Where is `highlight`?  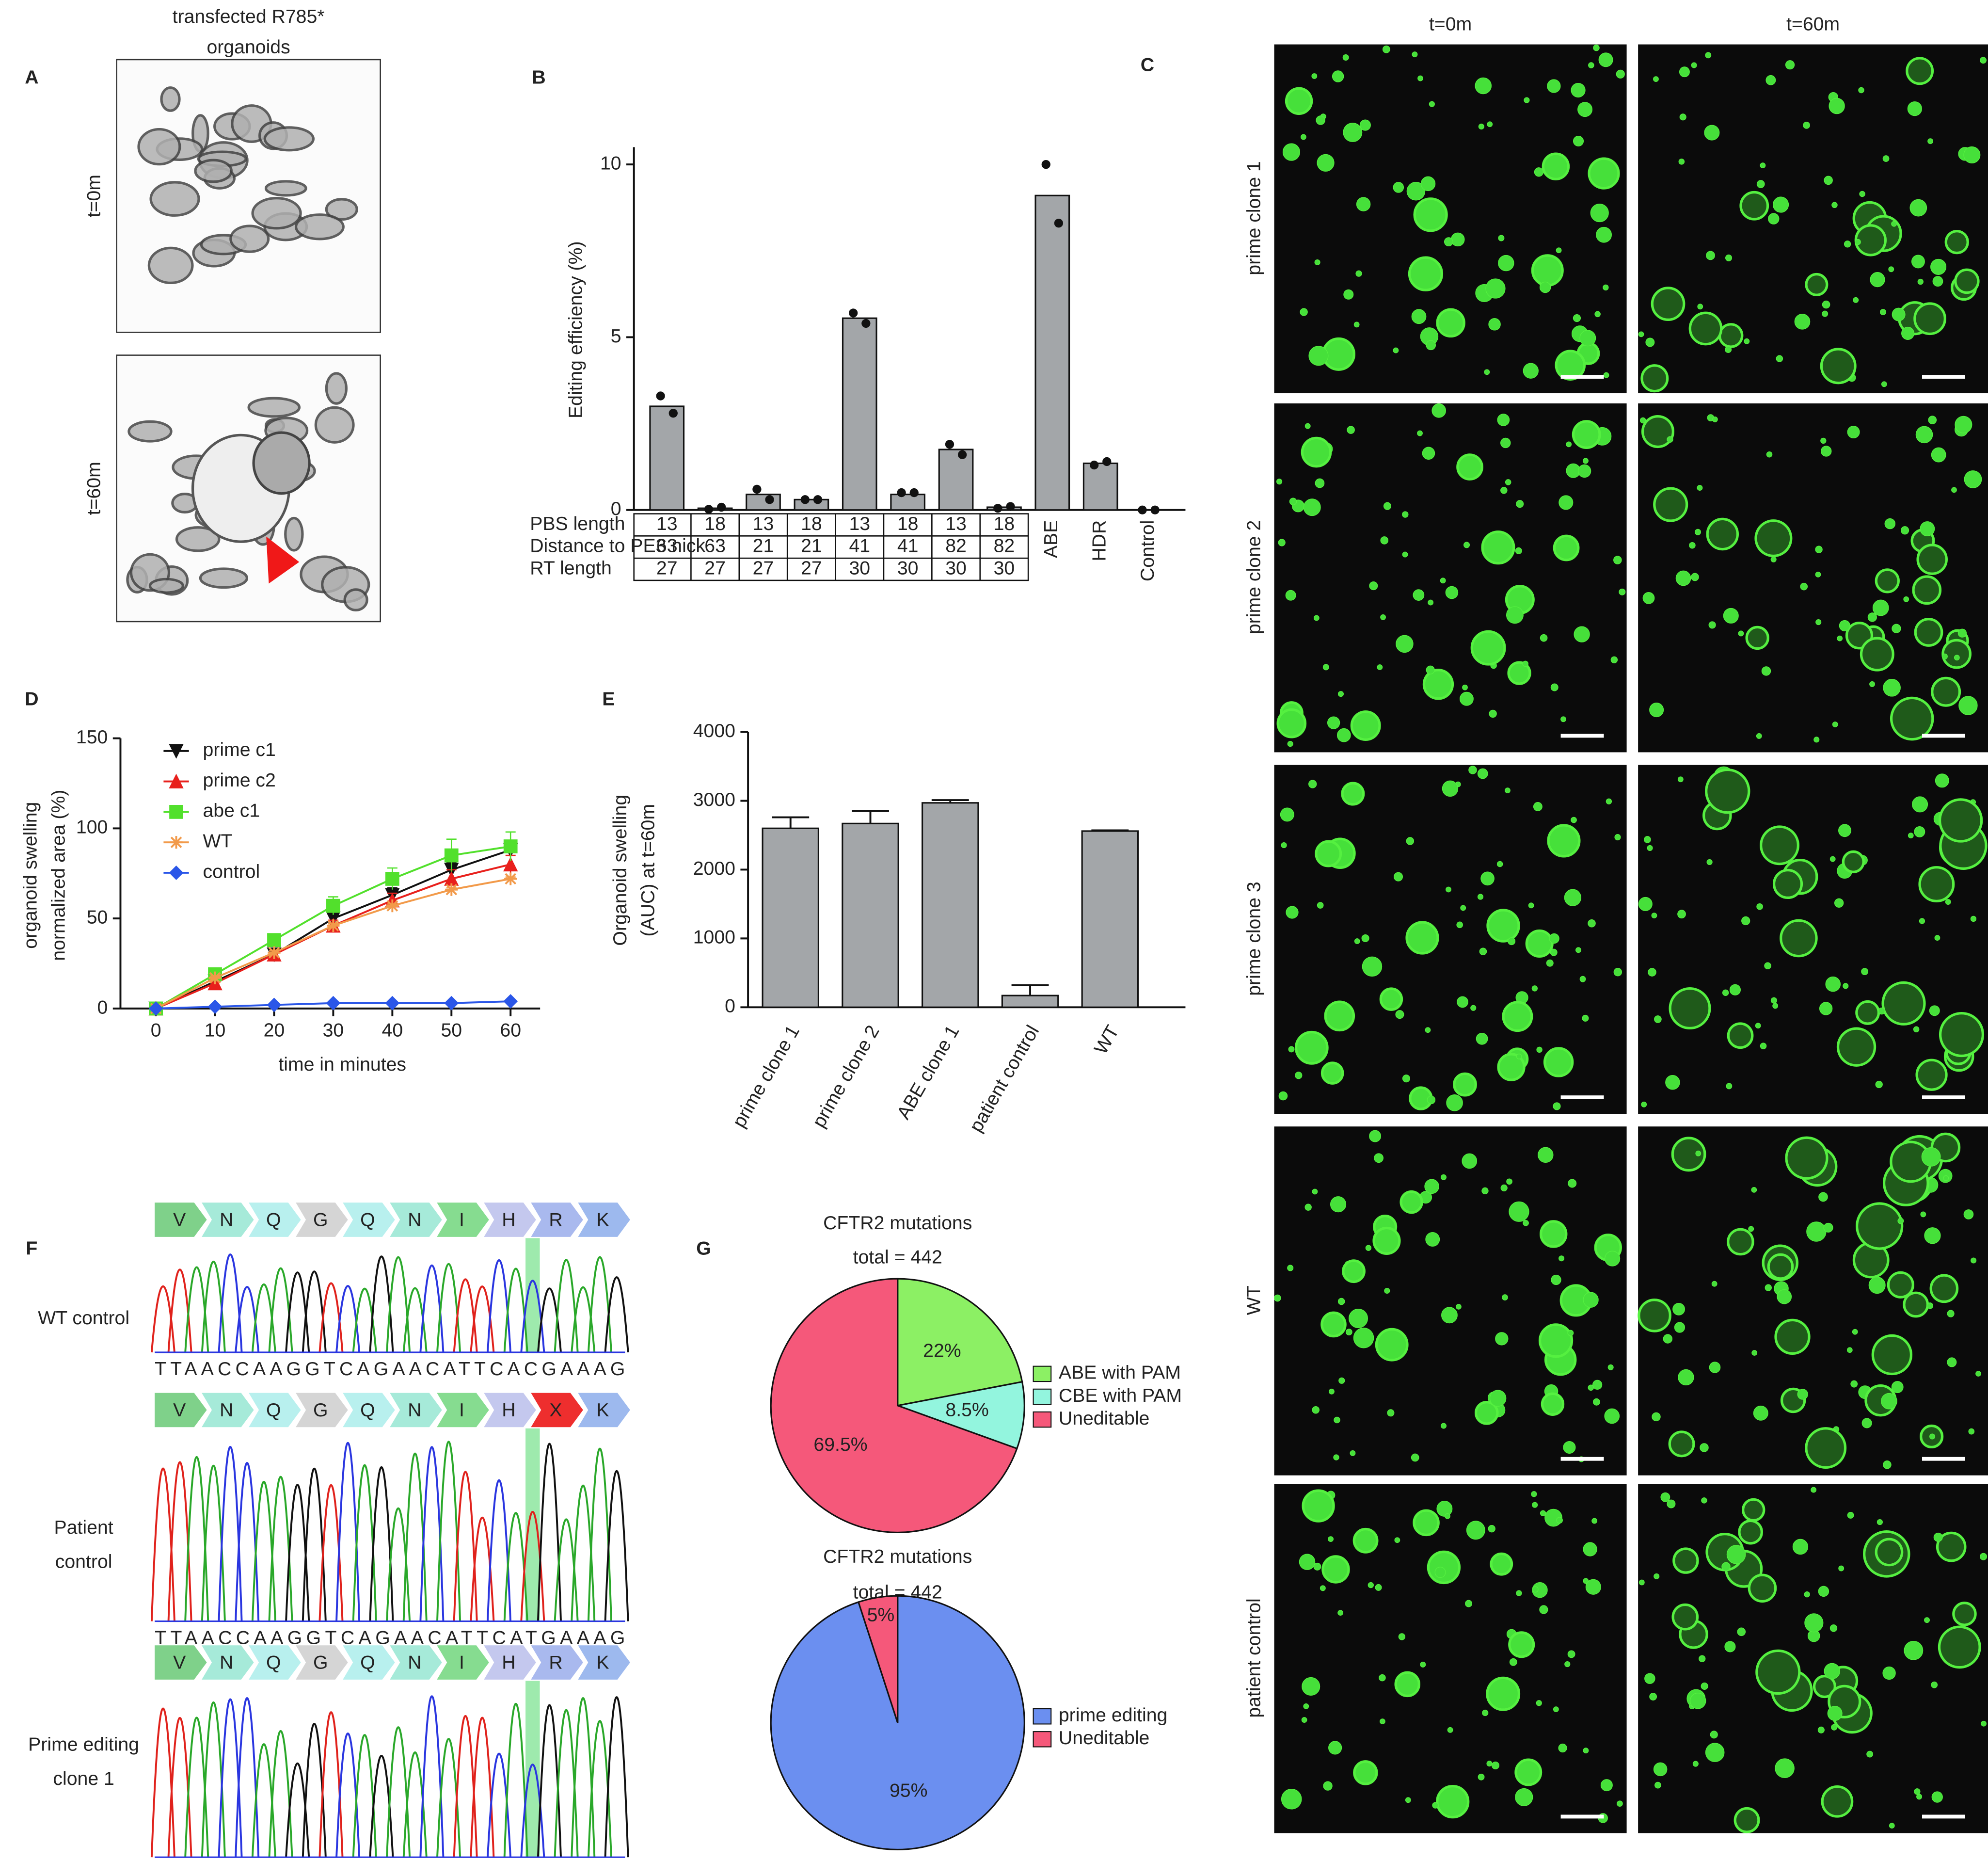 highlight is located at coordinates (532, 1524).